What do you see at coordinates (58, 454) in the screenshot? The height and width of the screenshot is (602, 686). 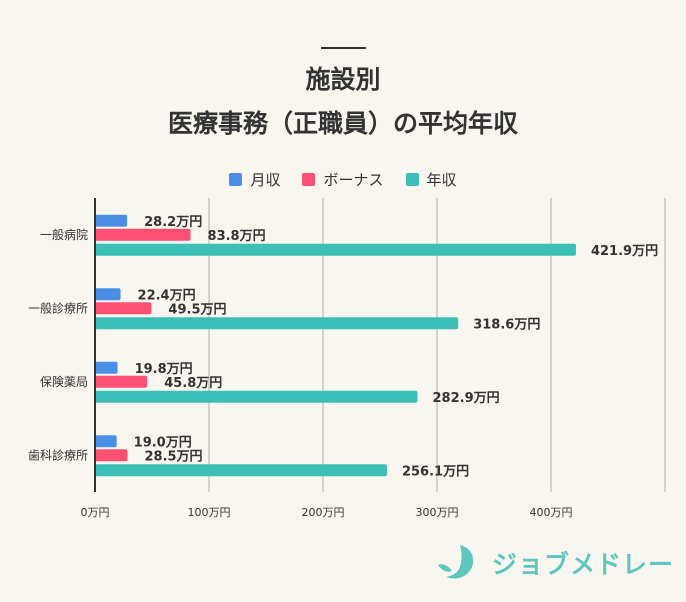 I see `category-label: 歯科診療所` at bounding box center [58, 454].